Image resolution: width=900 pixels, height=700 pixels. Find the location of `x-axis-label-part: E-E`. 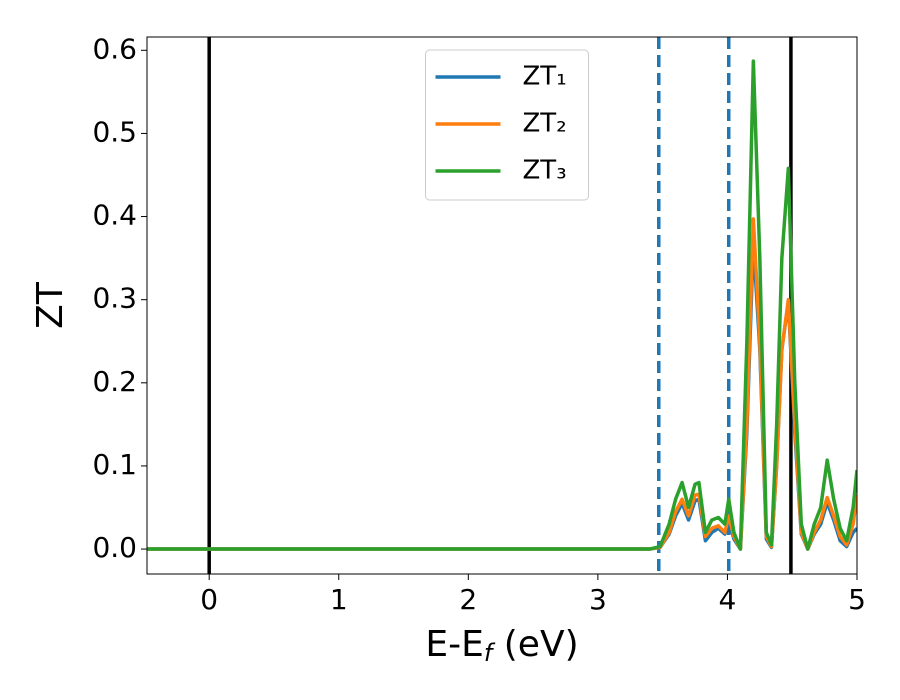

x-axis-label-part: E-E is located at coordinates (454, 644).